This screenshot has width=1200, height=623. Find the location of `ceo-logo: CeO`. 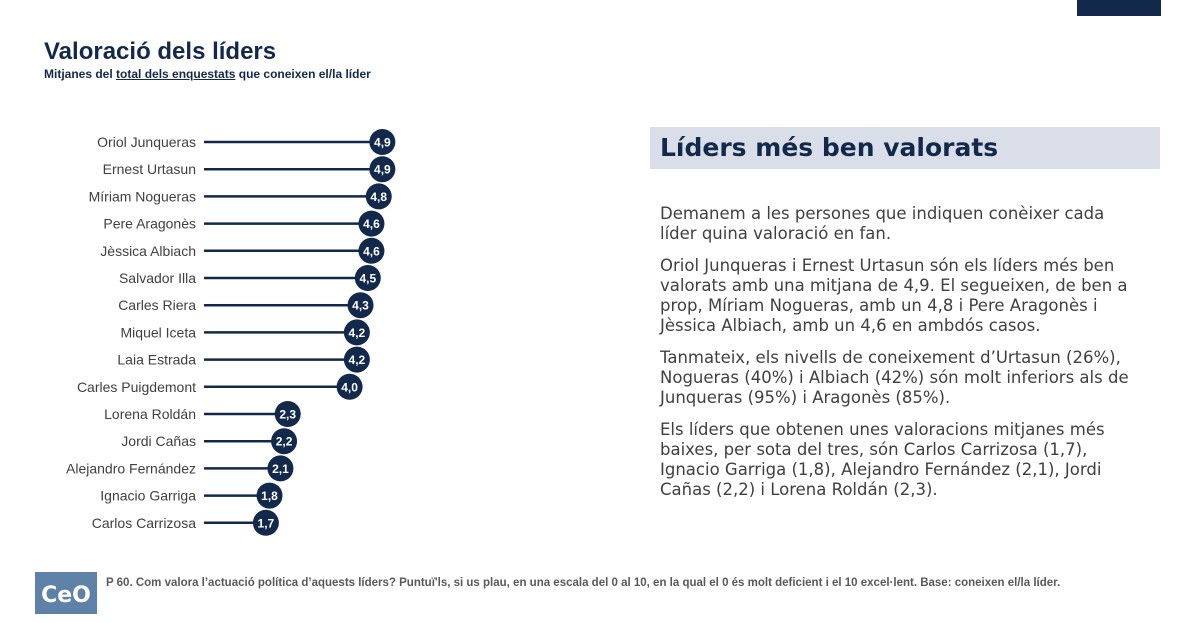

ceo-logo: CeO is located at coordinates (66, 593).